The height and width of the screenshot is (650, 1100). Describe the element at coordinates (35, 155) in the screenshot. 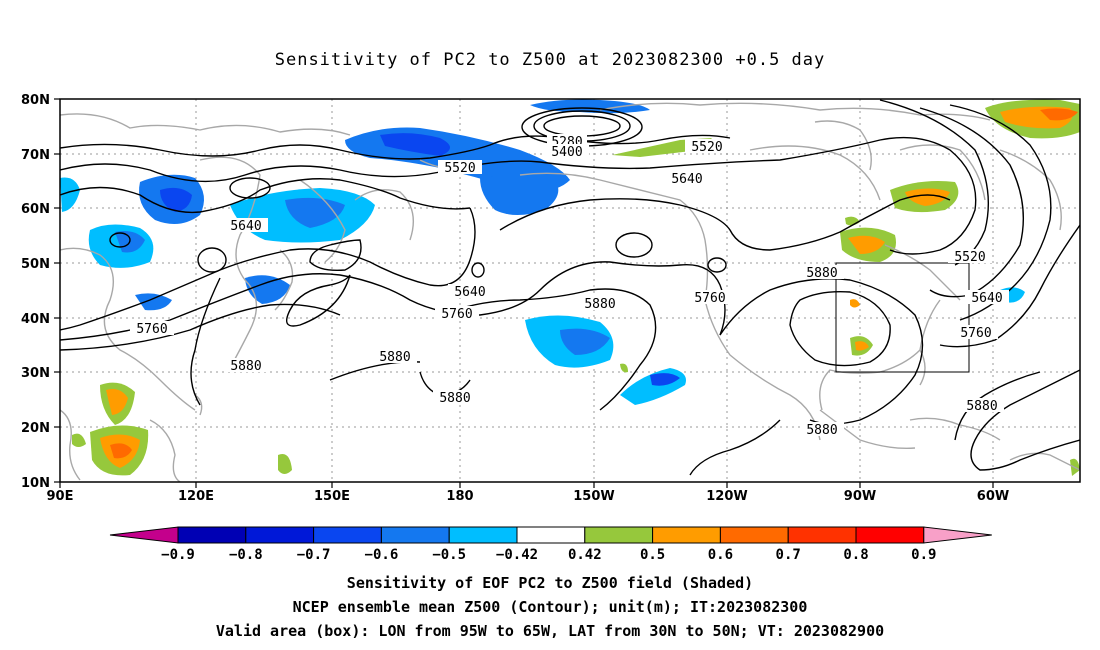

I see `lat-label: 70N` at that location.